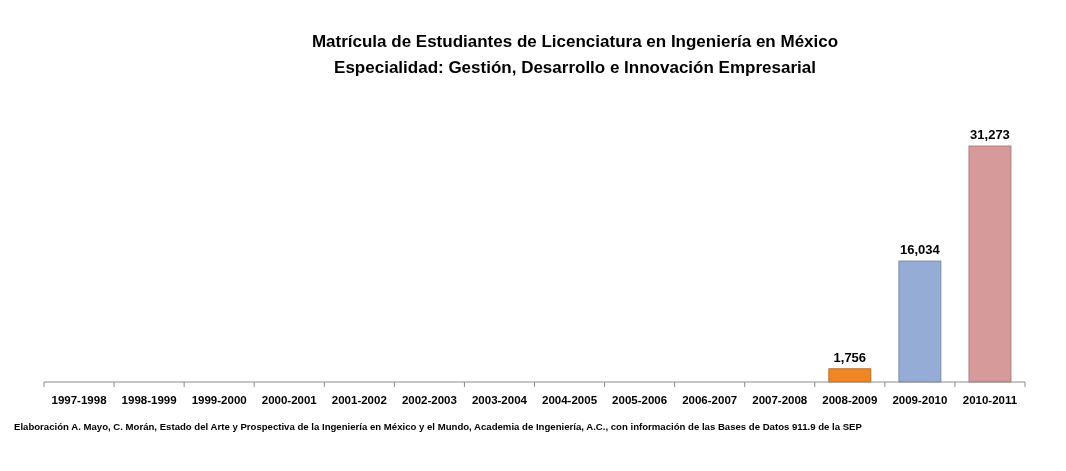 Image resolution: width=1066 pixels, height=471 pixels. I want to click on x-tick-label: 2004-2005, so click(570, 400).